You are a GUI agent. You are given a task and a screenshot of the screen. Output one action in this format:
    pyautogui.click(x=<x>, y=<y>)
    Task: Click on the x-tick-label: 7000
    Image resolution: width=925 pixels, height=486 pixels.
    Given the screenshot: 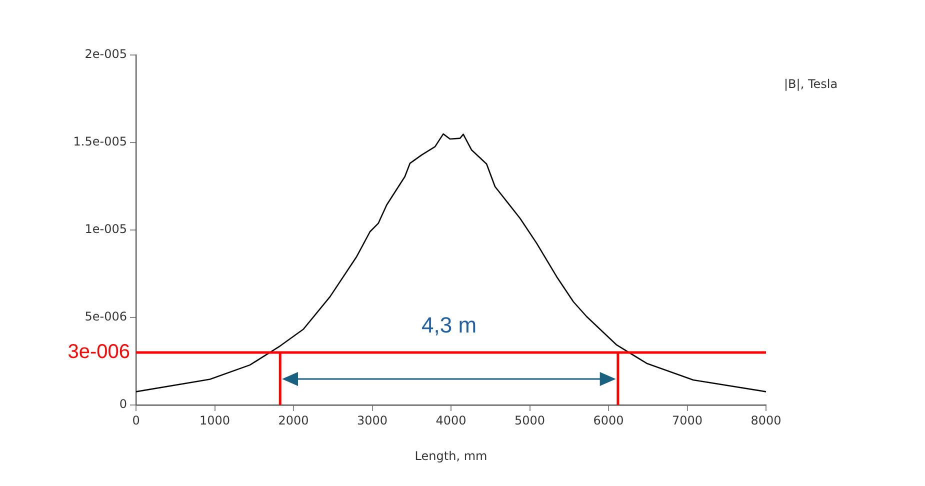 What is the action you would take?
    pyautogui.click(x=687, y=420)
    